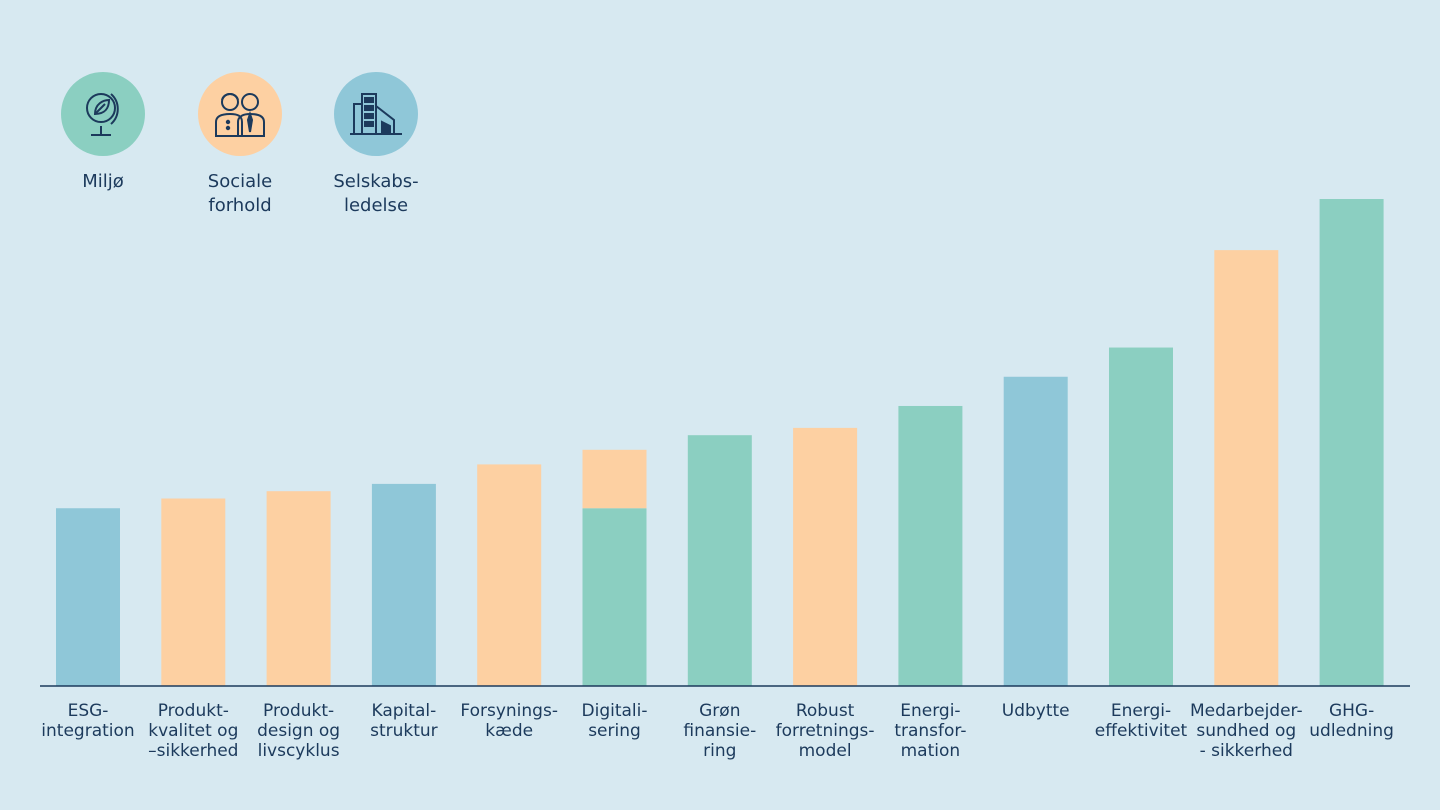  I want to click on x-tick-label-6: Grøn finansie-ring, so click(719, 731).